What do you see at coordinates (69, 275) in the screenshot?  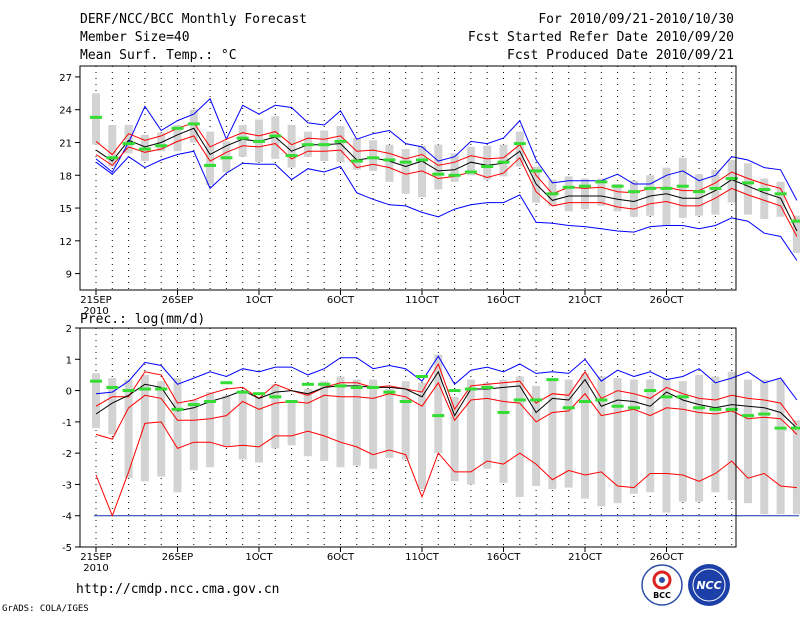 I see `y-tick-label: 9` at bounding box center [69, 275].